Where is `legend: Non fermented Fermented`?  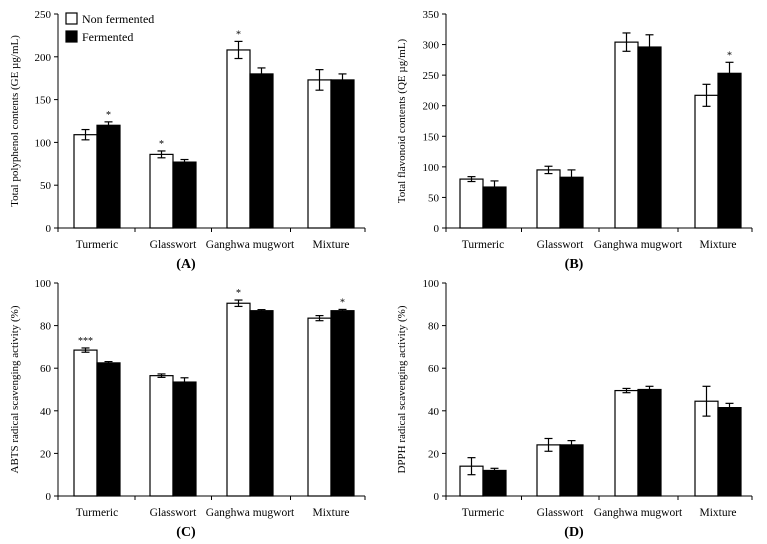 legend: Non fermented Fermented is located at coordinates (109, 28).